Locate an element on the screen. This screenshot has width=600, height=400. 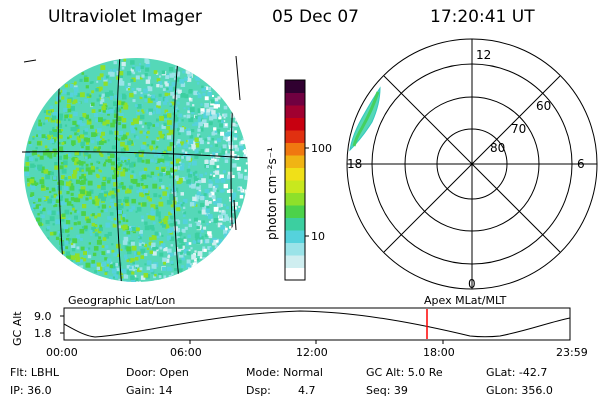
gc-alt-info: GC Alt: 5.0 Re is located at coordinates (404, 372).